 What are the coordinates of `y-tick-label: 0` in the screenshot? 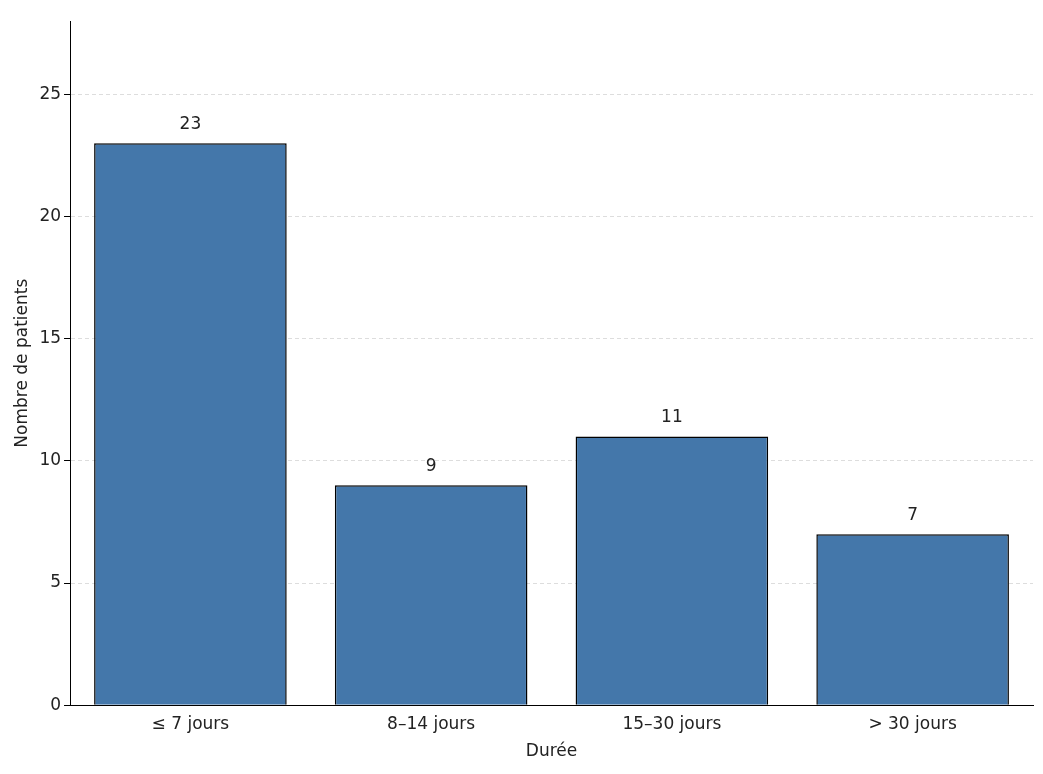 It's located at (56, 703).